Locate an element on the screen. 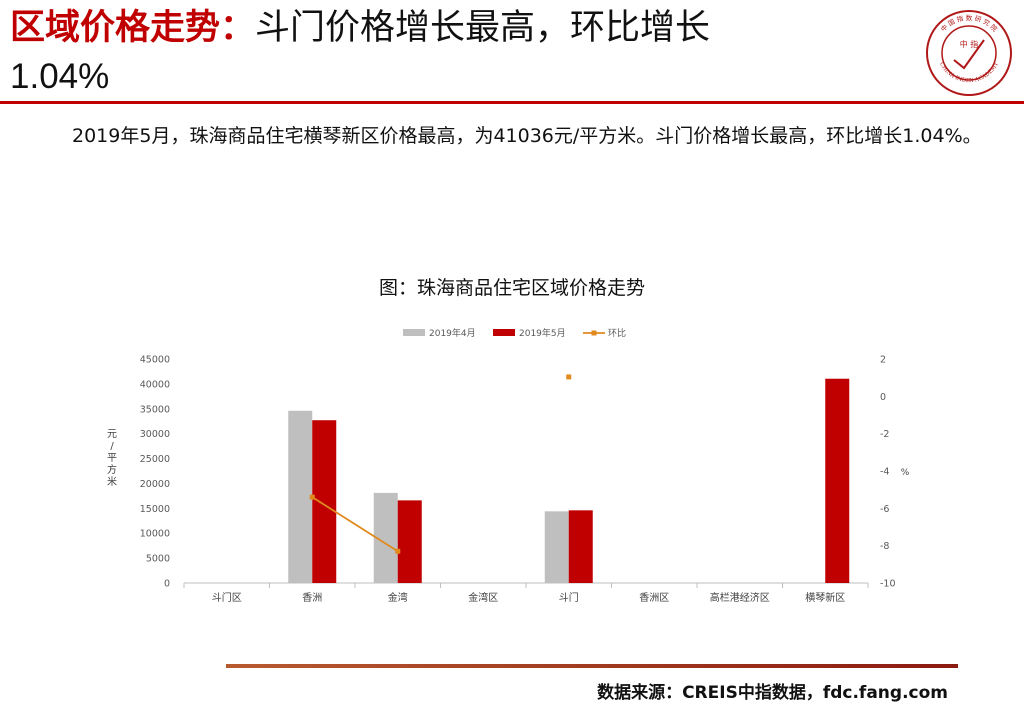  y2-tick-label: -8 is located at coordinates (884, 546).